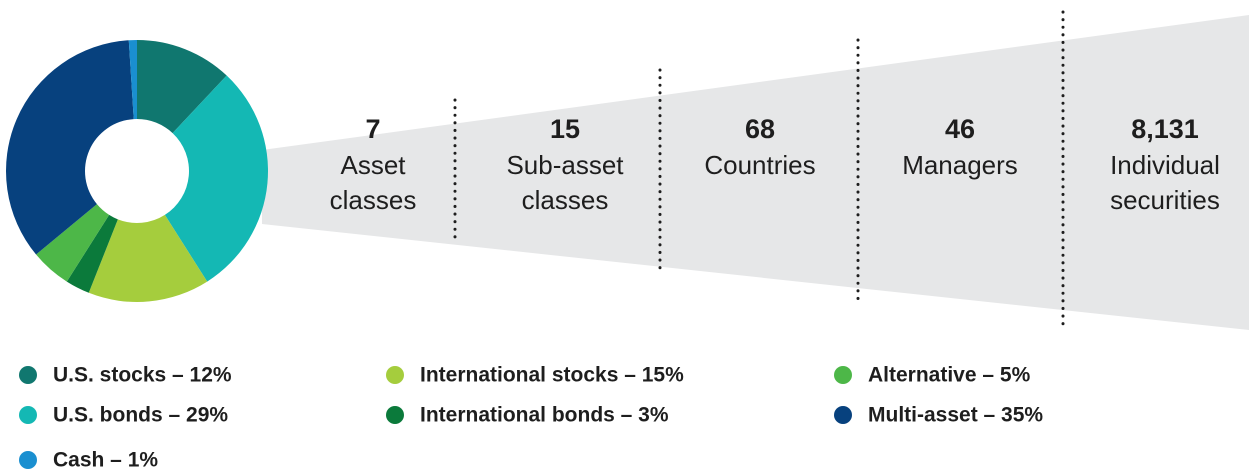  What do you see at coordinates (949, 375) in the screenshot?
I see `legend-label: Alternative – 5%` at bounding box center [949, 375].